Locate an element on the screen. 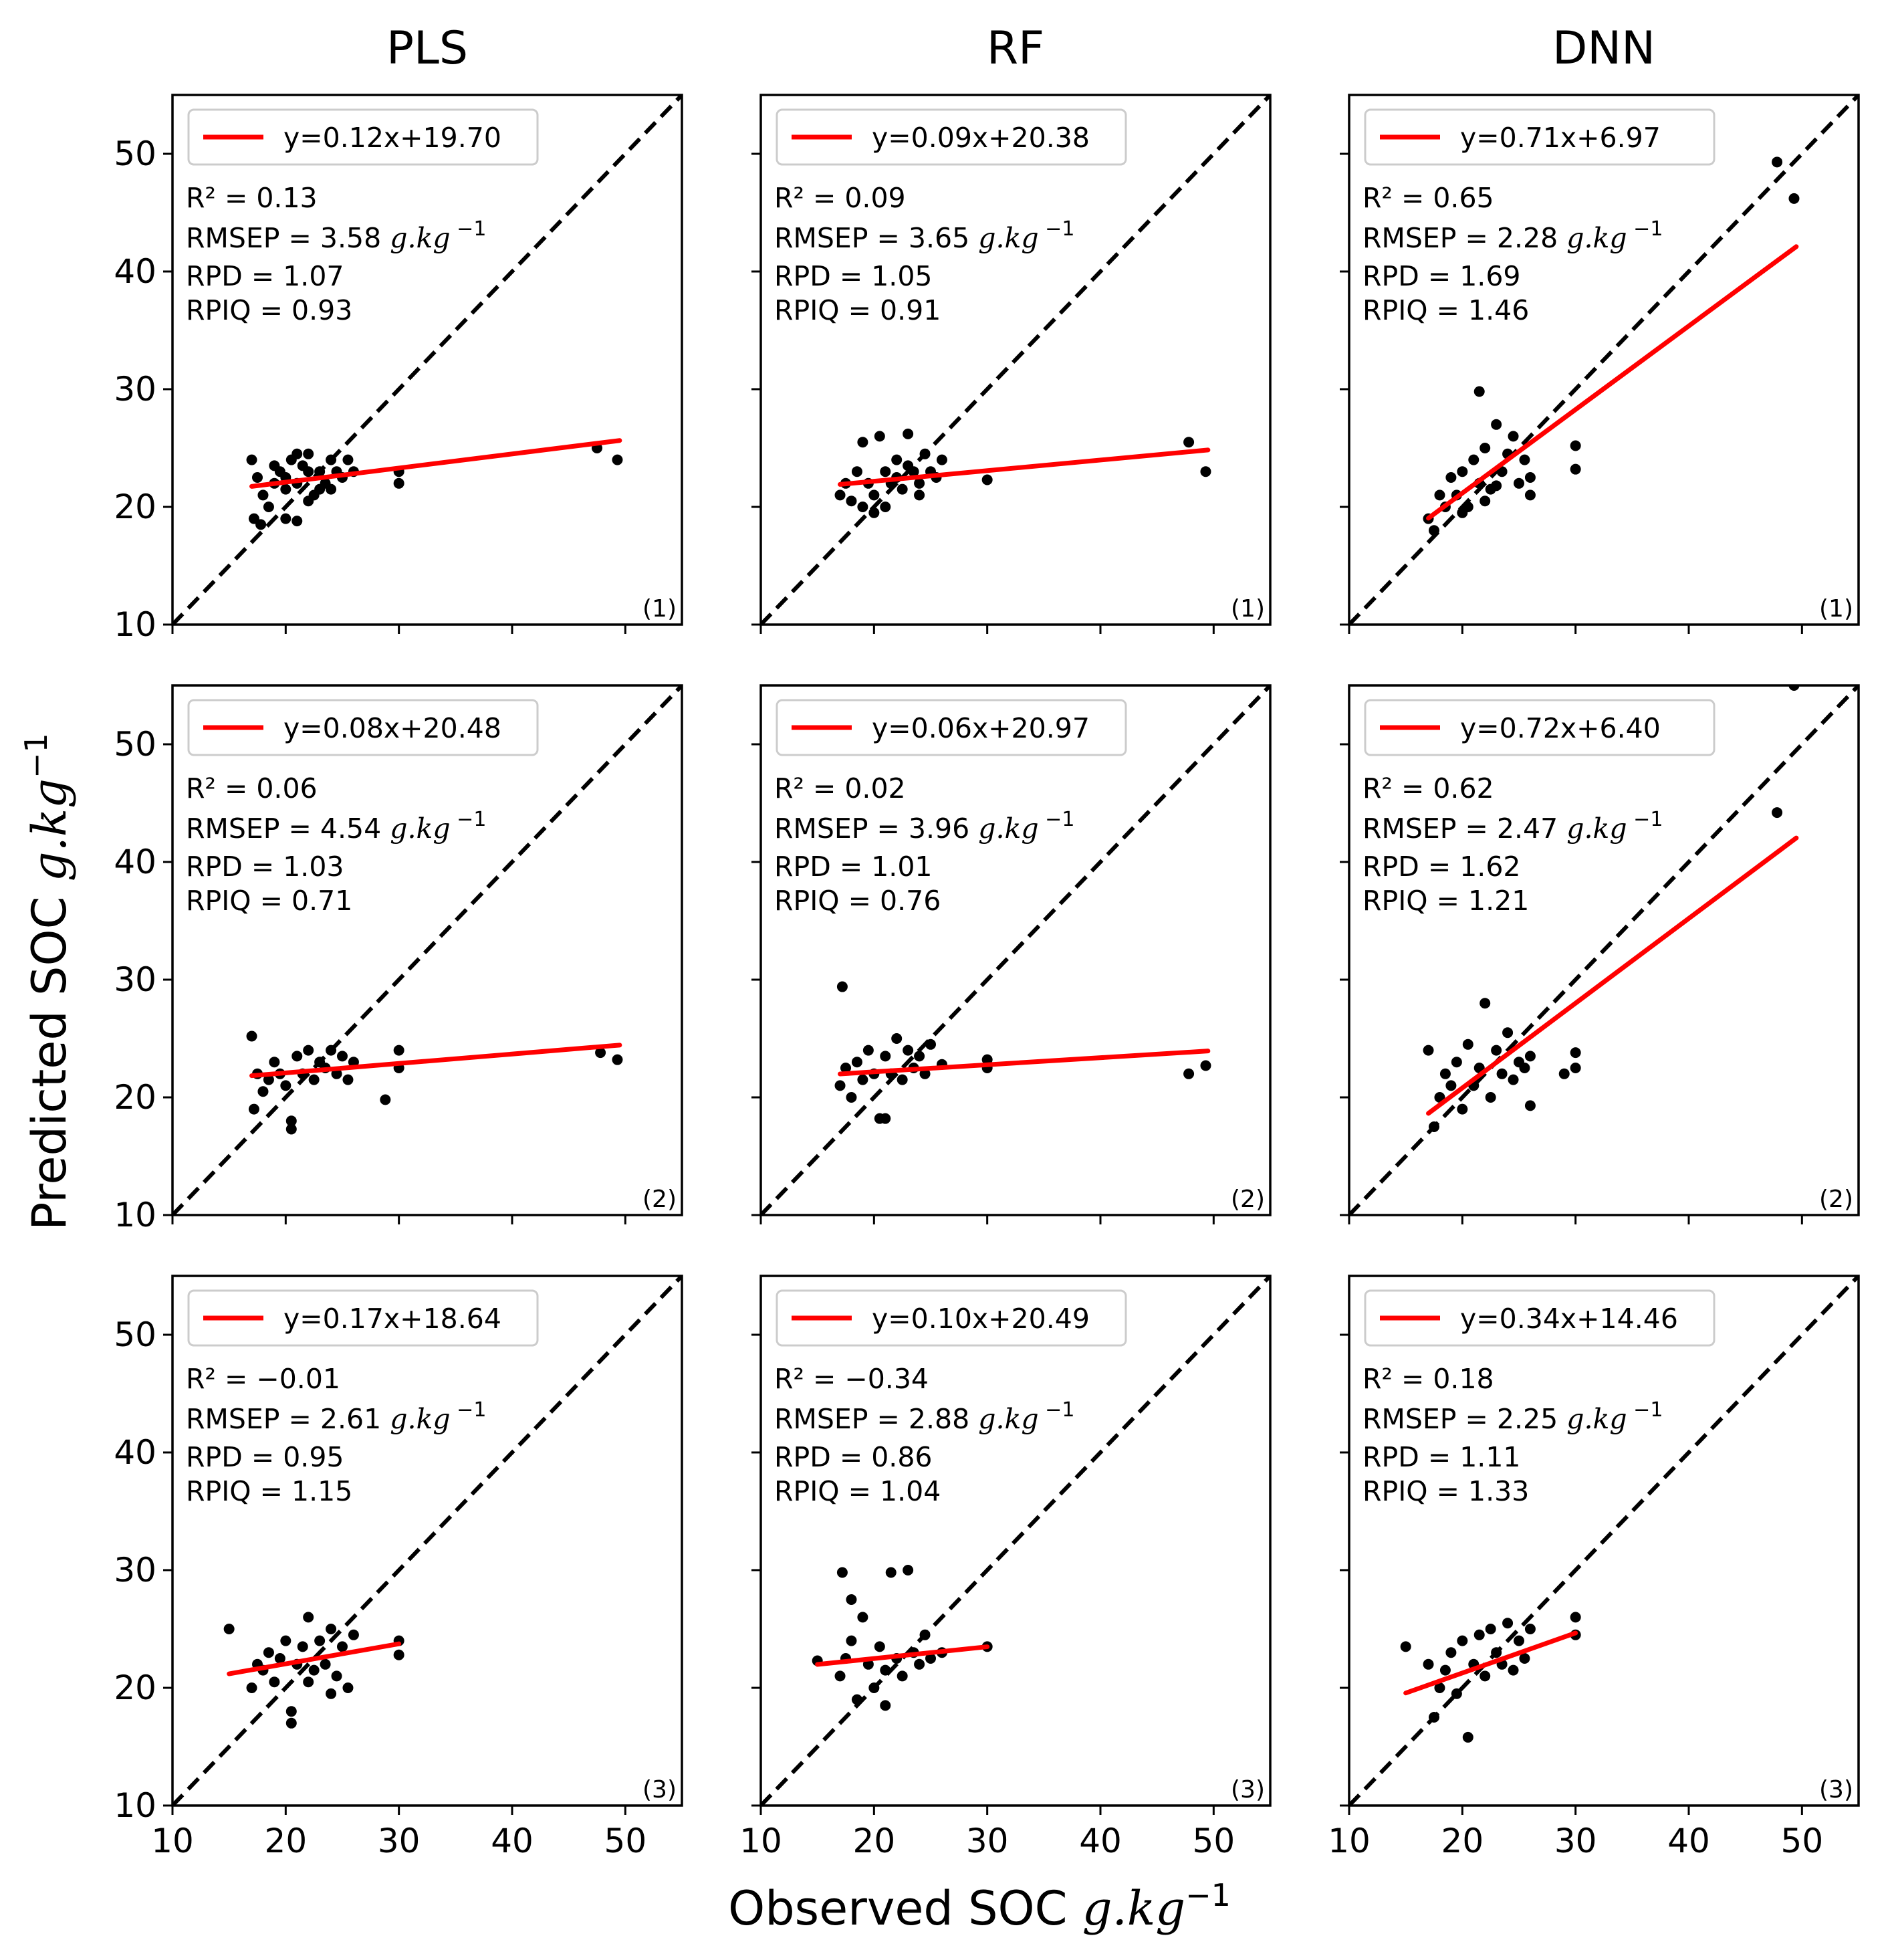 The width and height of the screenshot is (1894, 1960). stat-rmsep-value: RMSEP = 3.65 is located at coordinates (876, 238).